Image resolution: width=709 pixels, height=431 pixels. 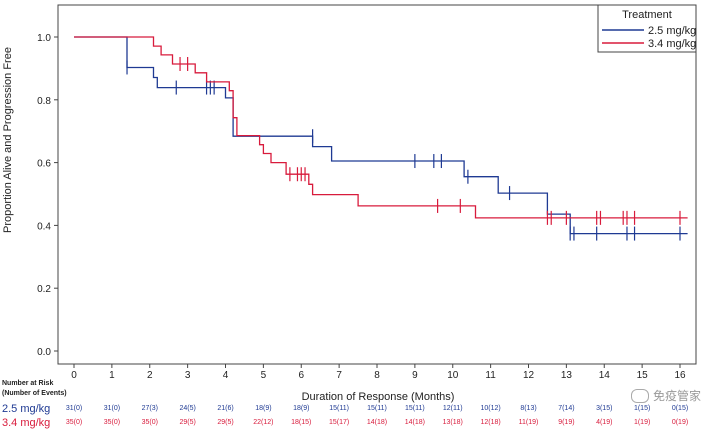 I want to click on x-axis-label: Duration of Response (Months), so click(x=378, y=397).